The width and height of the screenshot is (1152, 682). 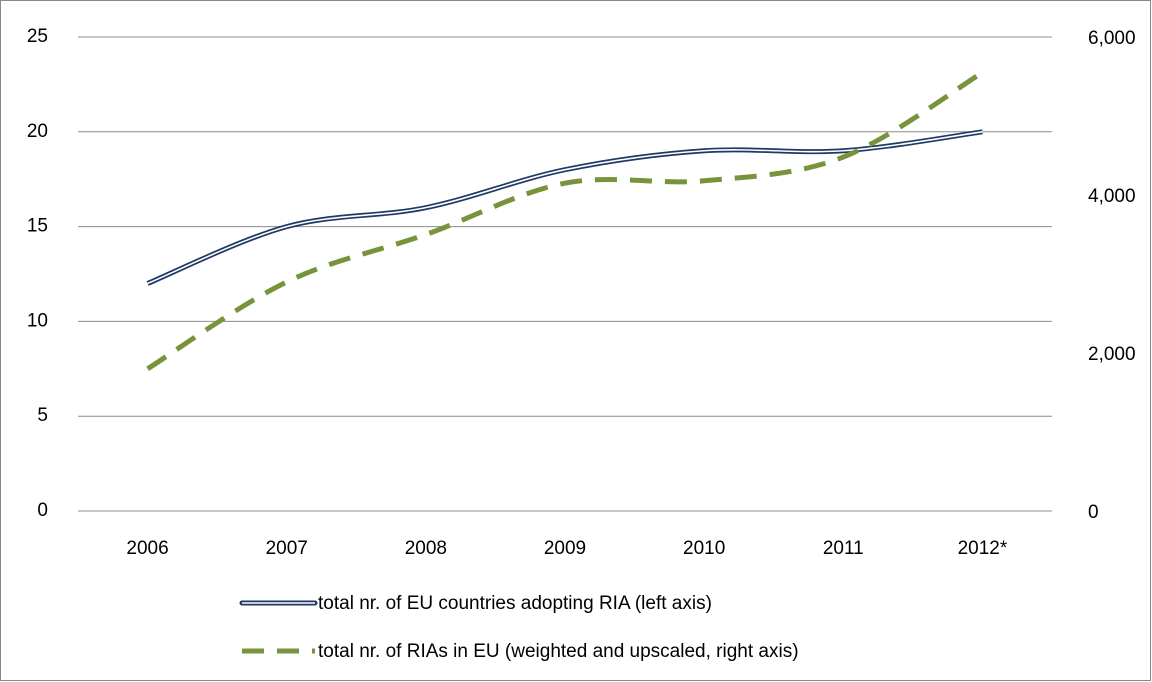 What do you see at coordinates (147, 548) in the screenshot?
I see `x-tick-label: 2006` at bounding box center [147, 548].